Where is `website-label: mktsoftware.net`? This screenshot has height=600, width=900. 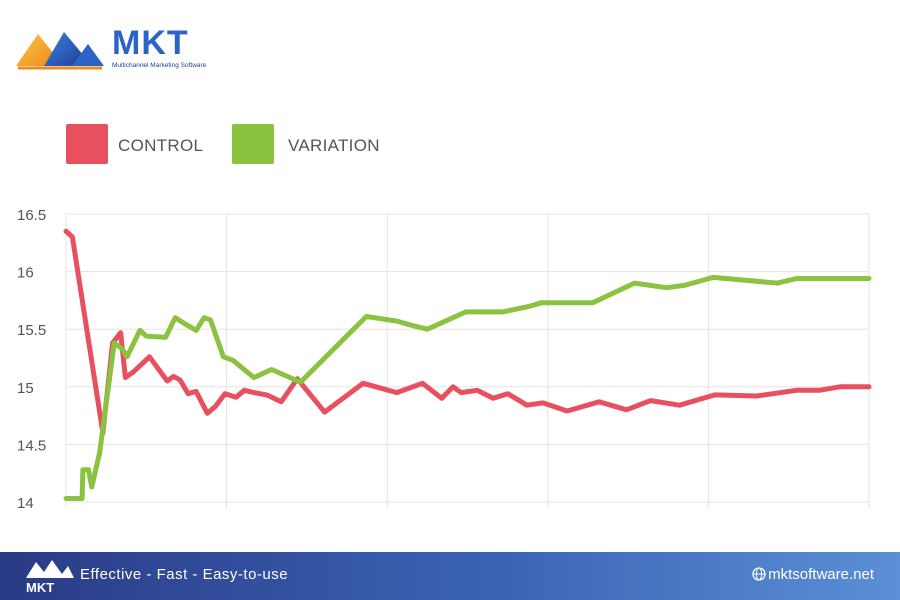 website-label: mktsoftware.net is located at coordinates (821, 574).